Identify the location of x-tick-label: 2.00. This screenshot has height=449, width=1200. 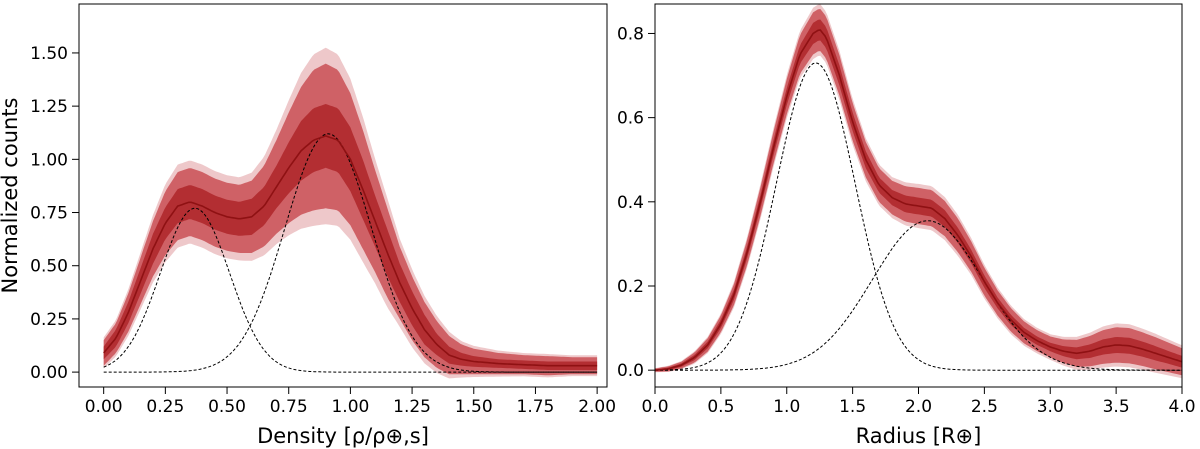
(597, 407).